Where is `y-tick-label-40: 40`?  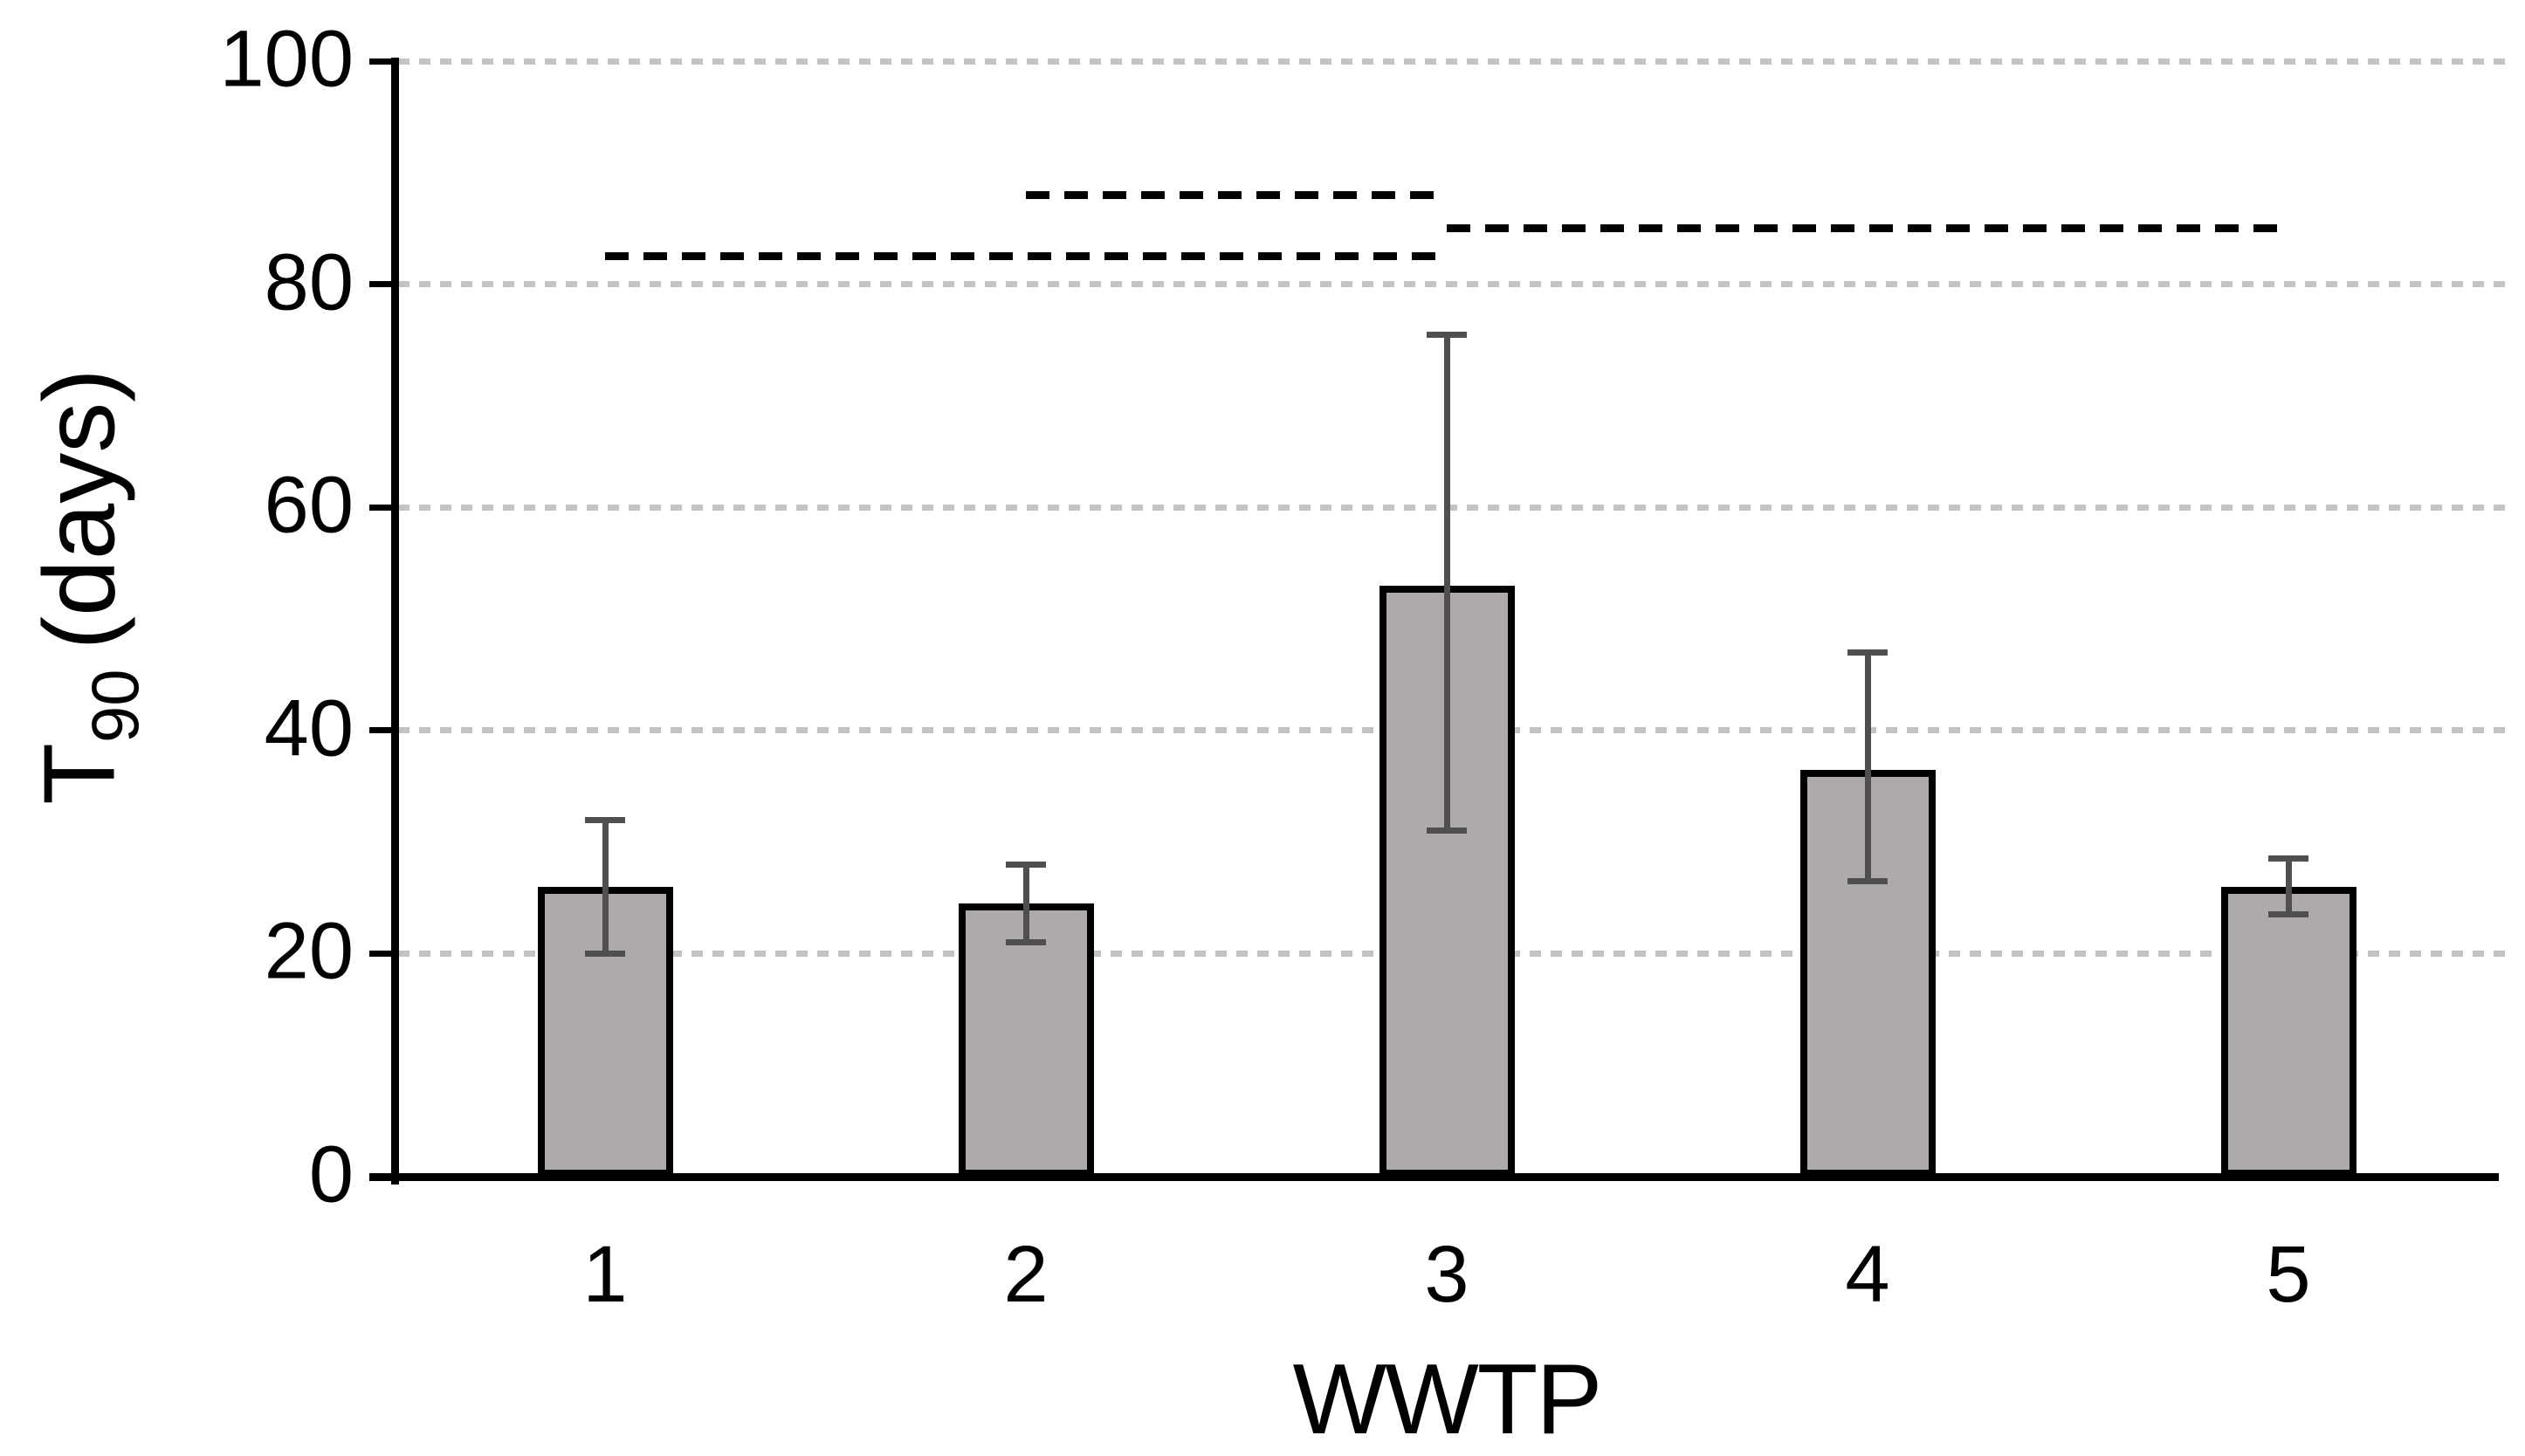 y-tick-label-40: 40 is located at coordinates (309, 728).